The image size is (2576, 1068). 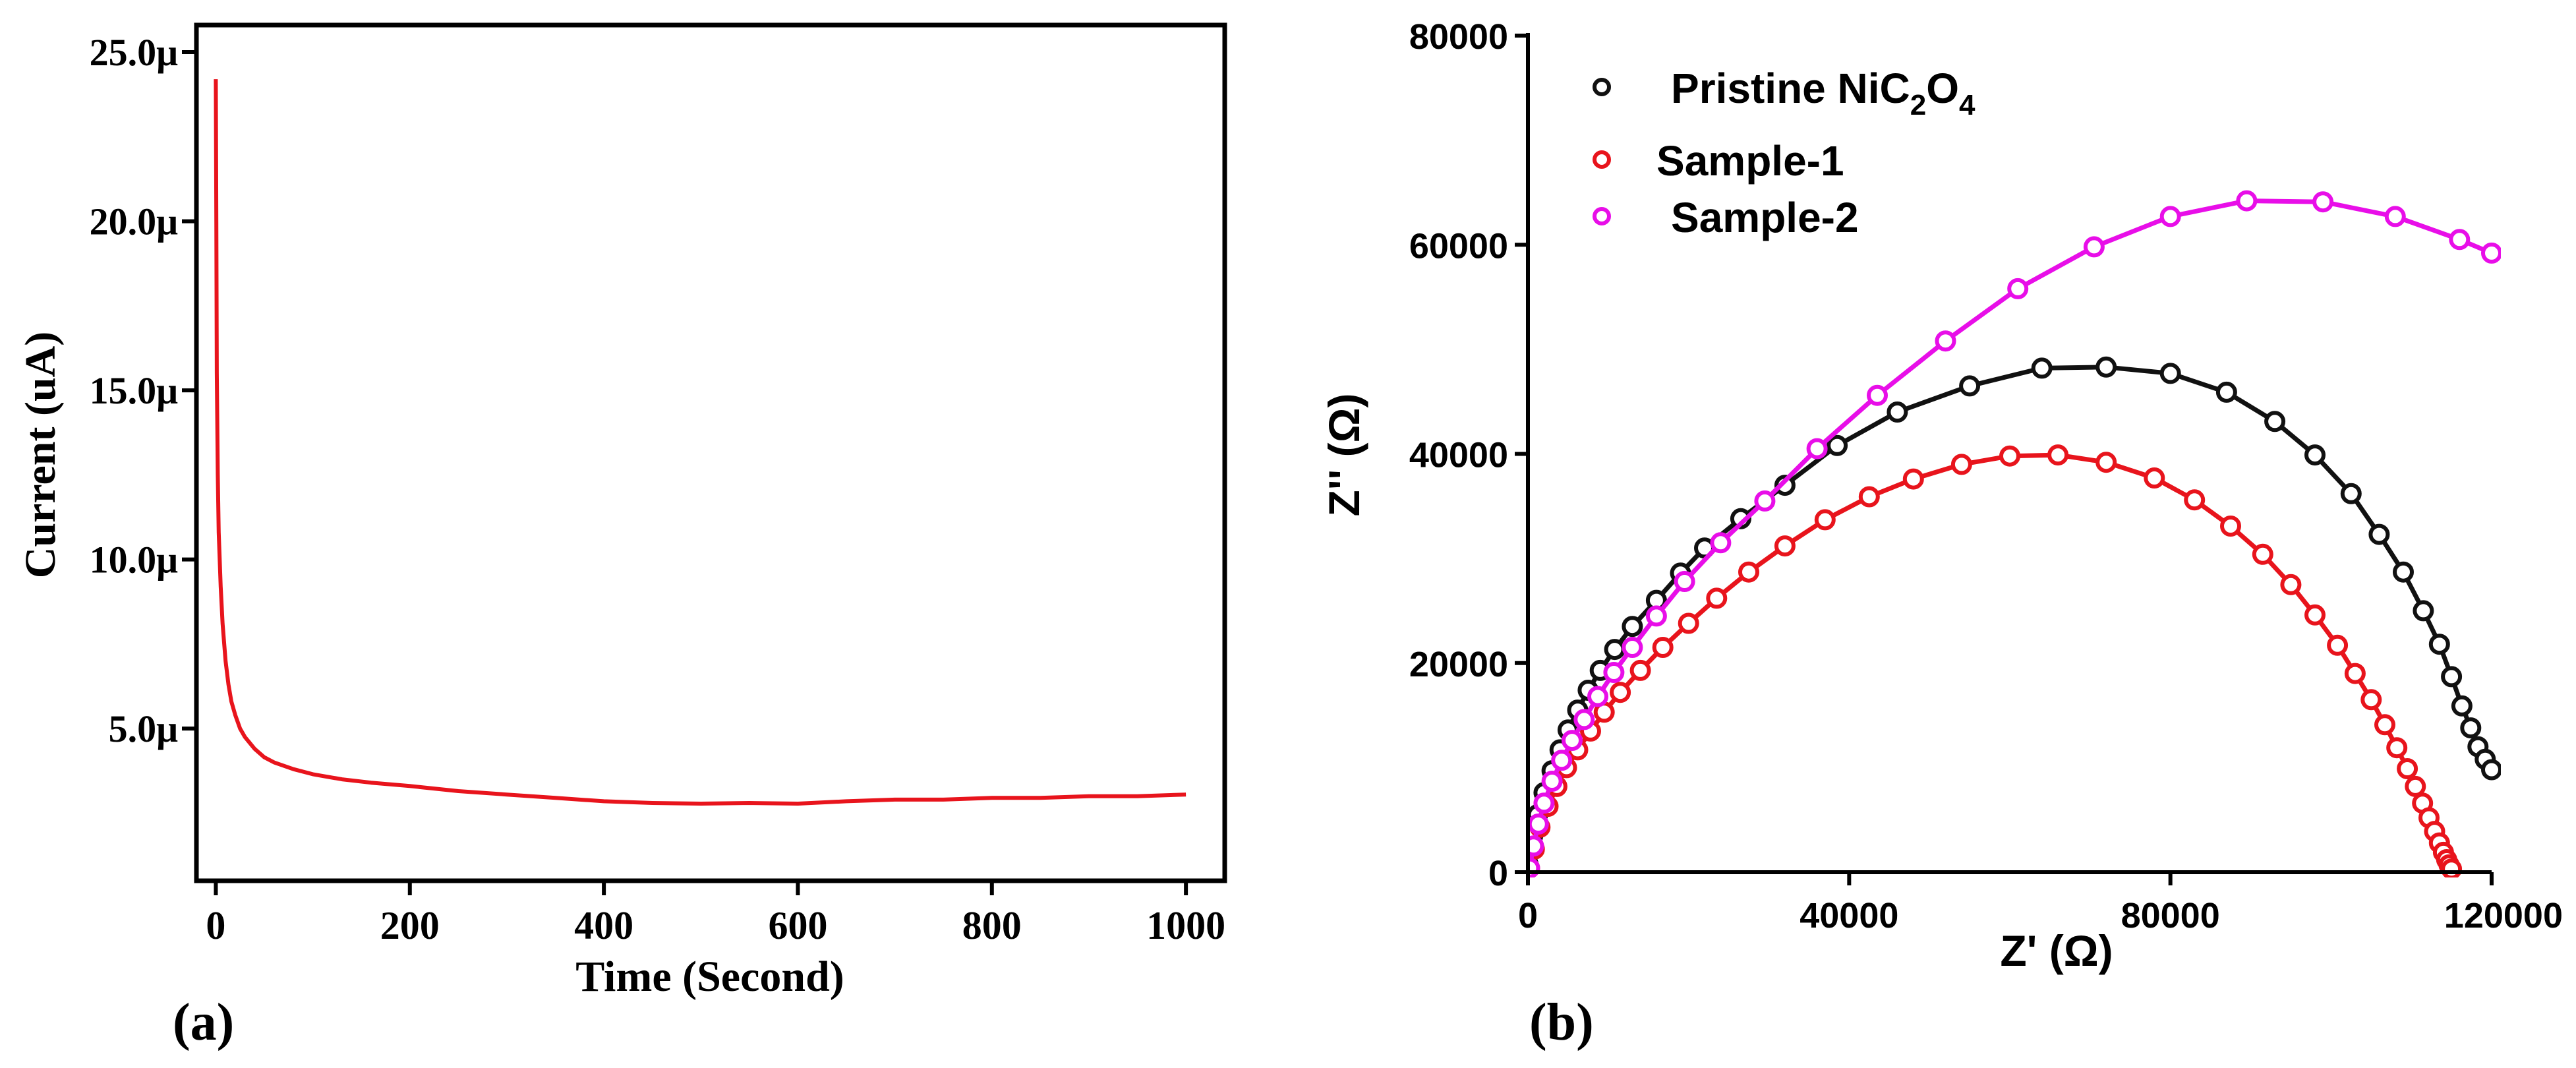 What do you see at coordinates (1458, 455) in the screenshot?
I see `panel-b-y-tick-label: 40000` at bounding box center [1458, 455].